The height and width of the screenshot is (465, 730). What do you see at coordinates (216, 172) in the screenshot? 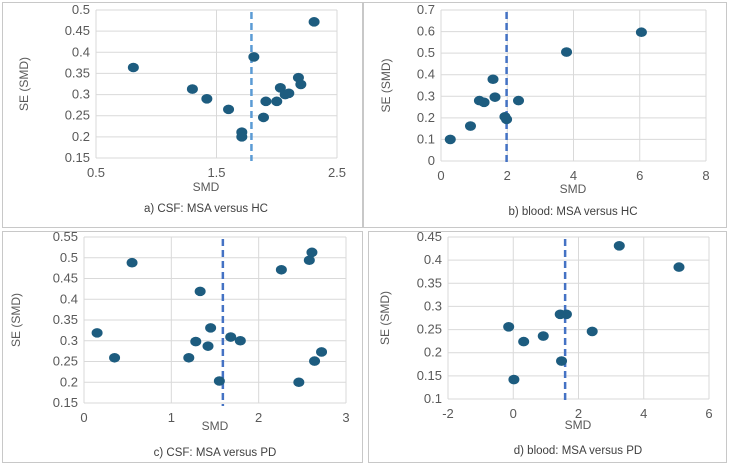
I see `x-tick-label: 1.5` at bounding box center [216, 172].